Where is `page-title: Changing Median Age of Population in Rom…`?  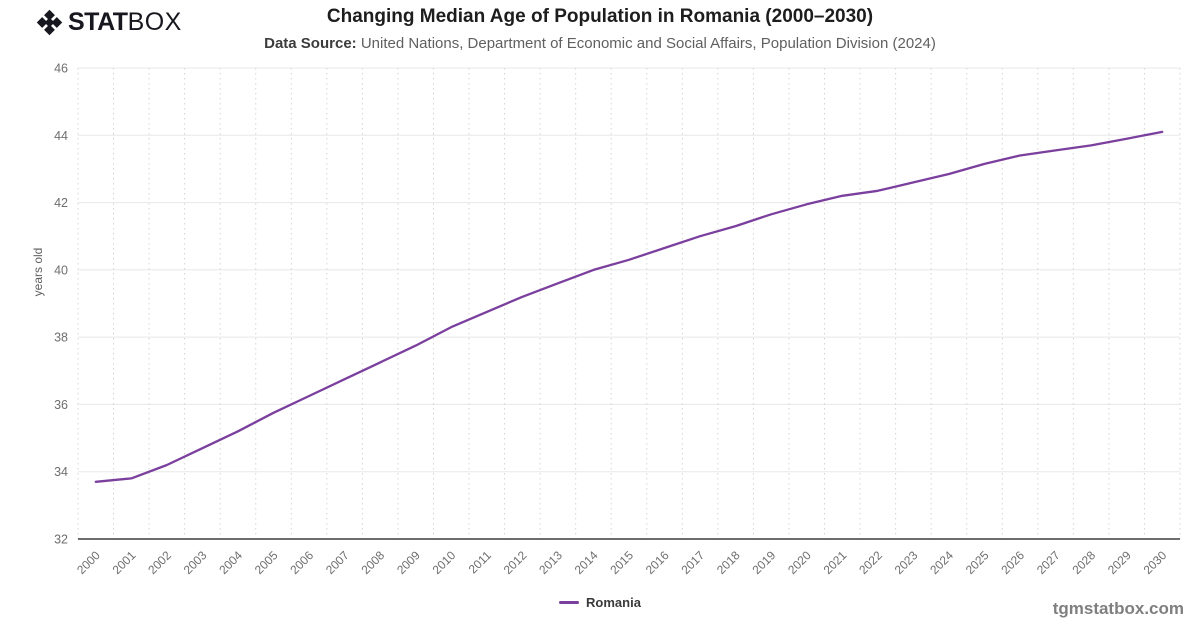 page-title: Changing Median Age of Population in Rom… is located at coordinates (600, 16).